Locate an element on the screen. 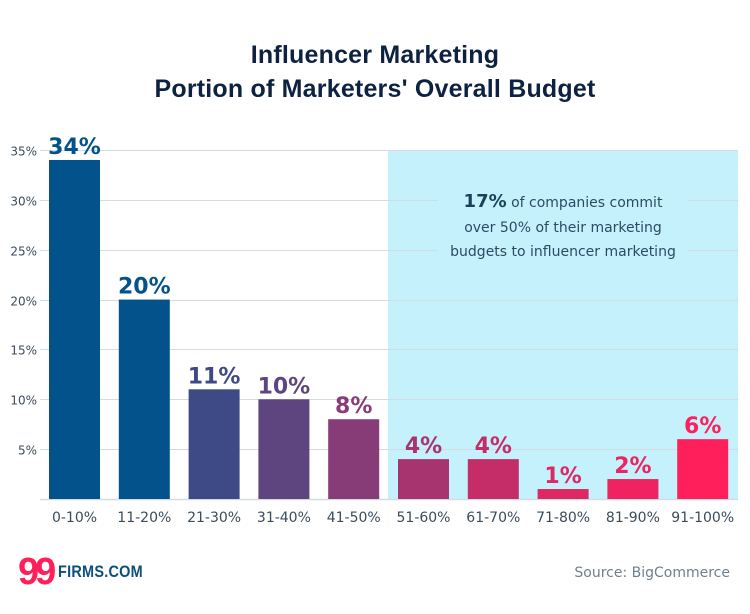 Image resolution: width=750 pixels, height=614 pixels. chart-title-line1: Influencer Marketing is located at coordinates (375, 55).